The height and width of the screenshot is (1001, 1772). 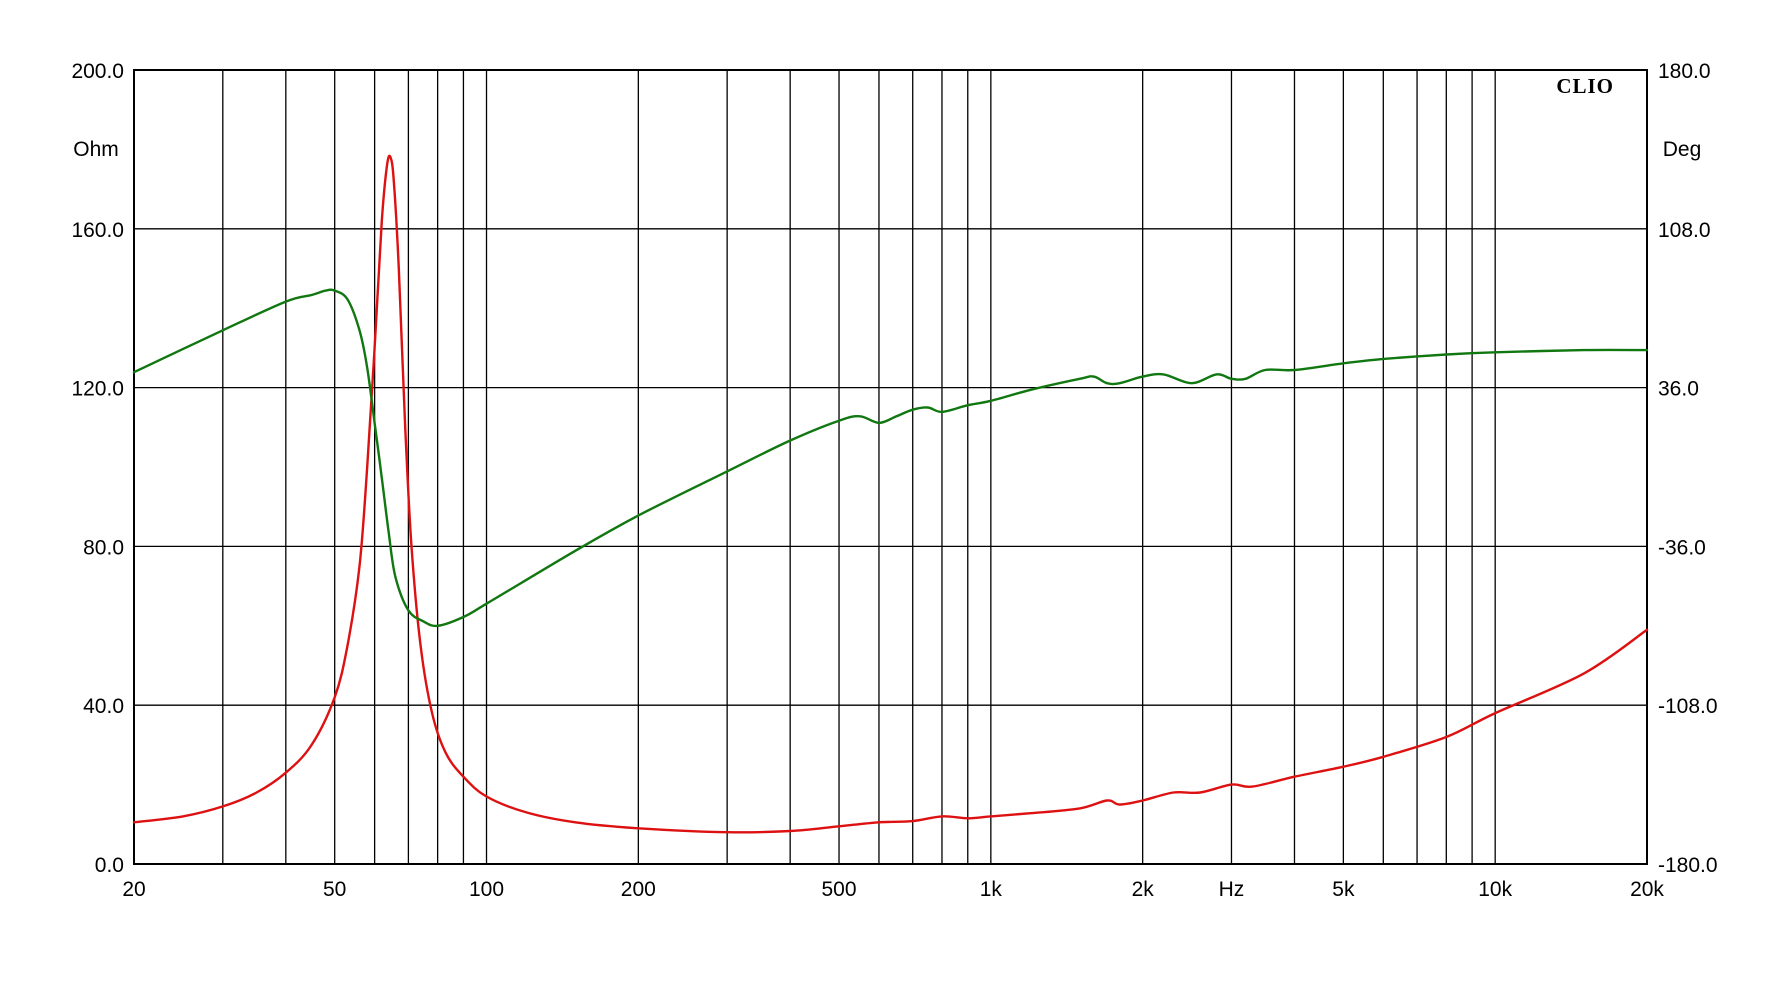 I want to click on left-axis-unit: Ohm, so click(x=96, y=149).